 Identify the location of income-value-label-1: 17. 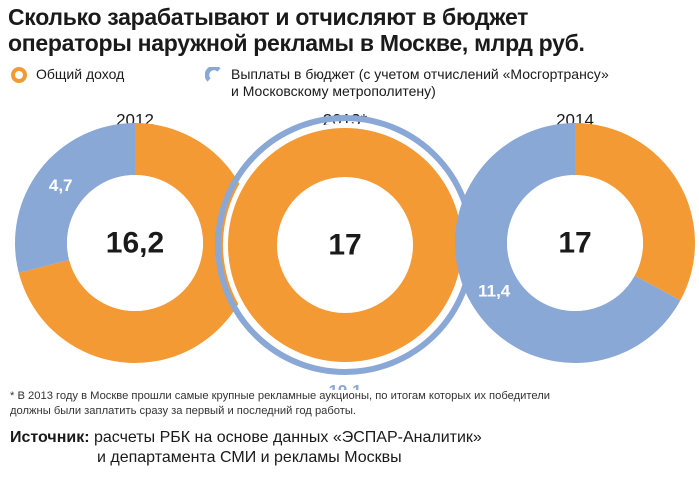
(344, 245).